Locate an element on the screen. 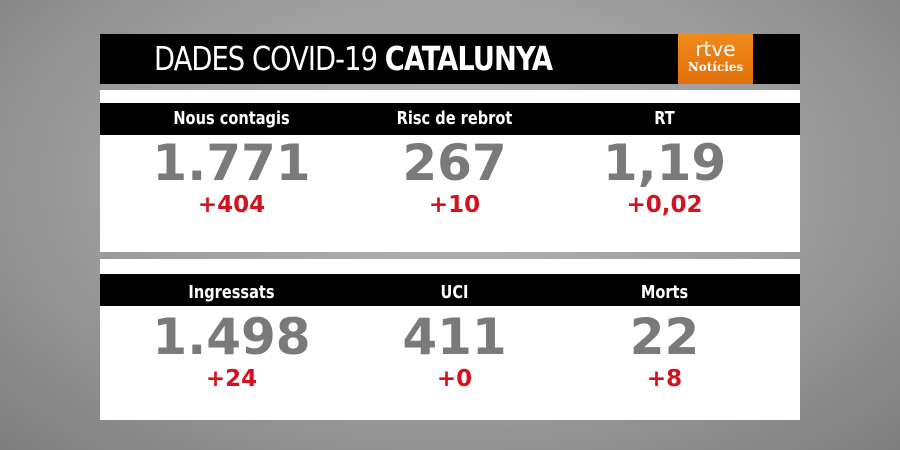 This screenshot has height=450, width=900. rtve-logo: rtve Notícies is located at coordinates (715, 59).